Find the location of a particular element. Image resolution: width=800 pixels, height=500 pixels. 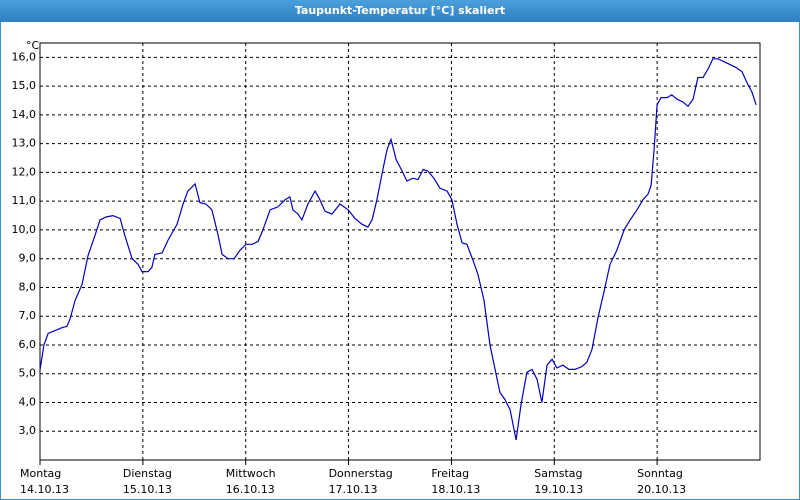

x-tick-label: Montag is located at coordinates (40, 473).